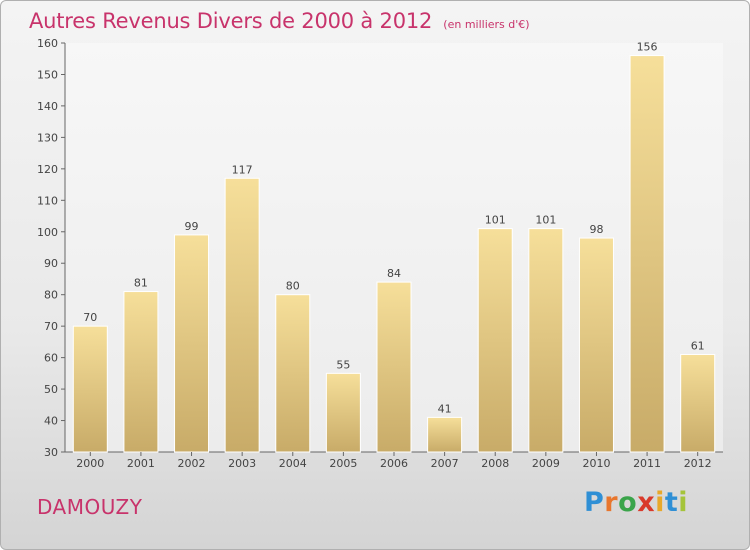 The width and height of the screenshot is (750, 550). What do you see at coordinates (242, 169) in the screenshot?
I see `bar-value-label: 117` at bounding box center [242, 169].